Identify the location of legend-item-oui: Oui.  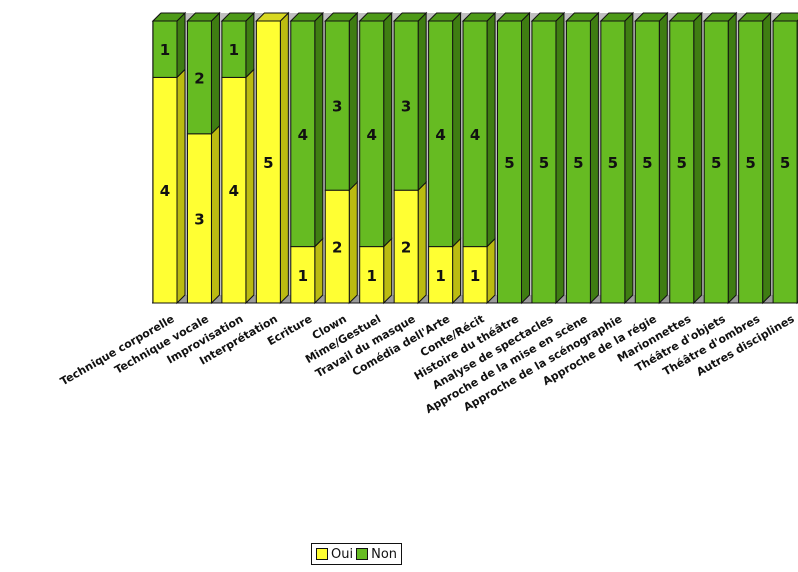
(334, 554).